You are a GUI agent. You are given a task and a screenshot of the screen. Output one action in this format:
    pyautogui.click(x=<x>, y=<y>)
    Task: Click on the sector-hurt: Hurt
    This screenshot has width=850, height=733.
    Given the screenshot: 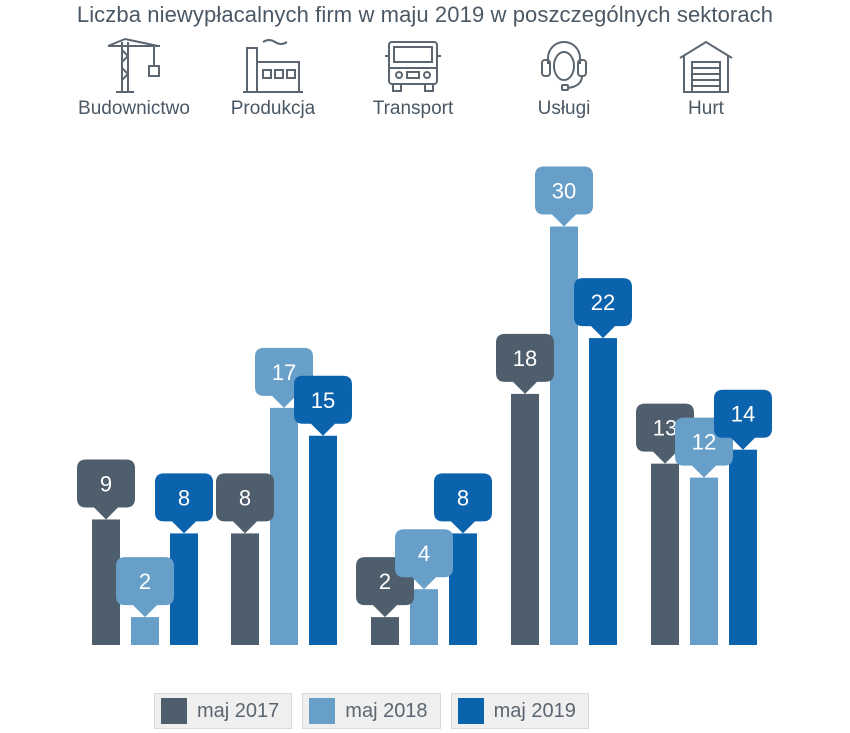 What is the action you would take?
    pyautogui.click(x=706, y=79)
    